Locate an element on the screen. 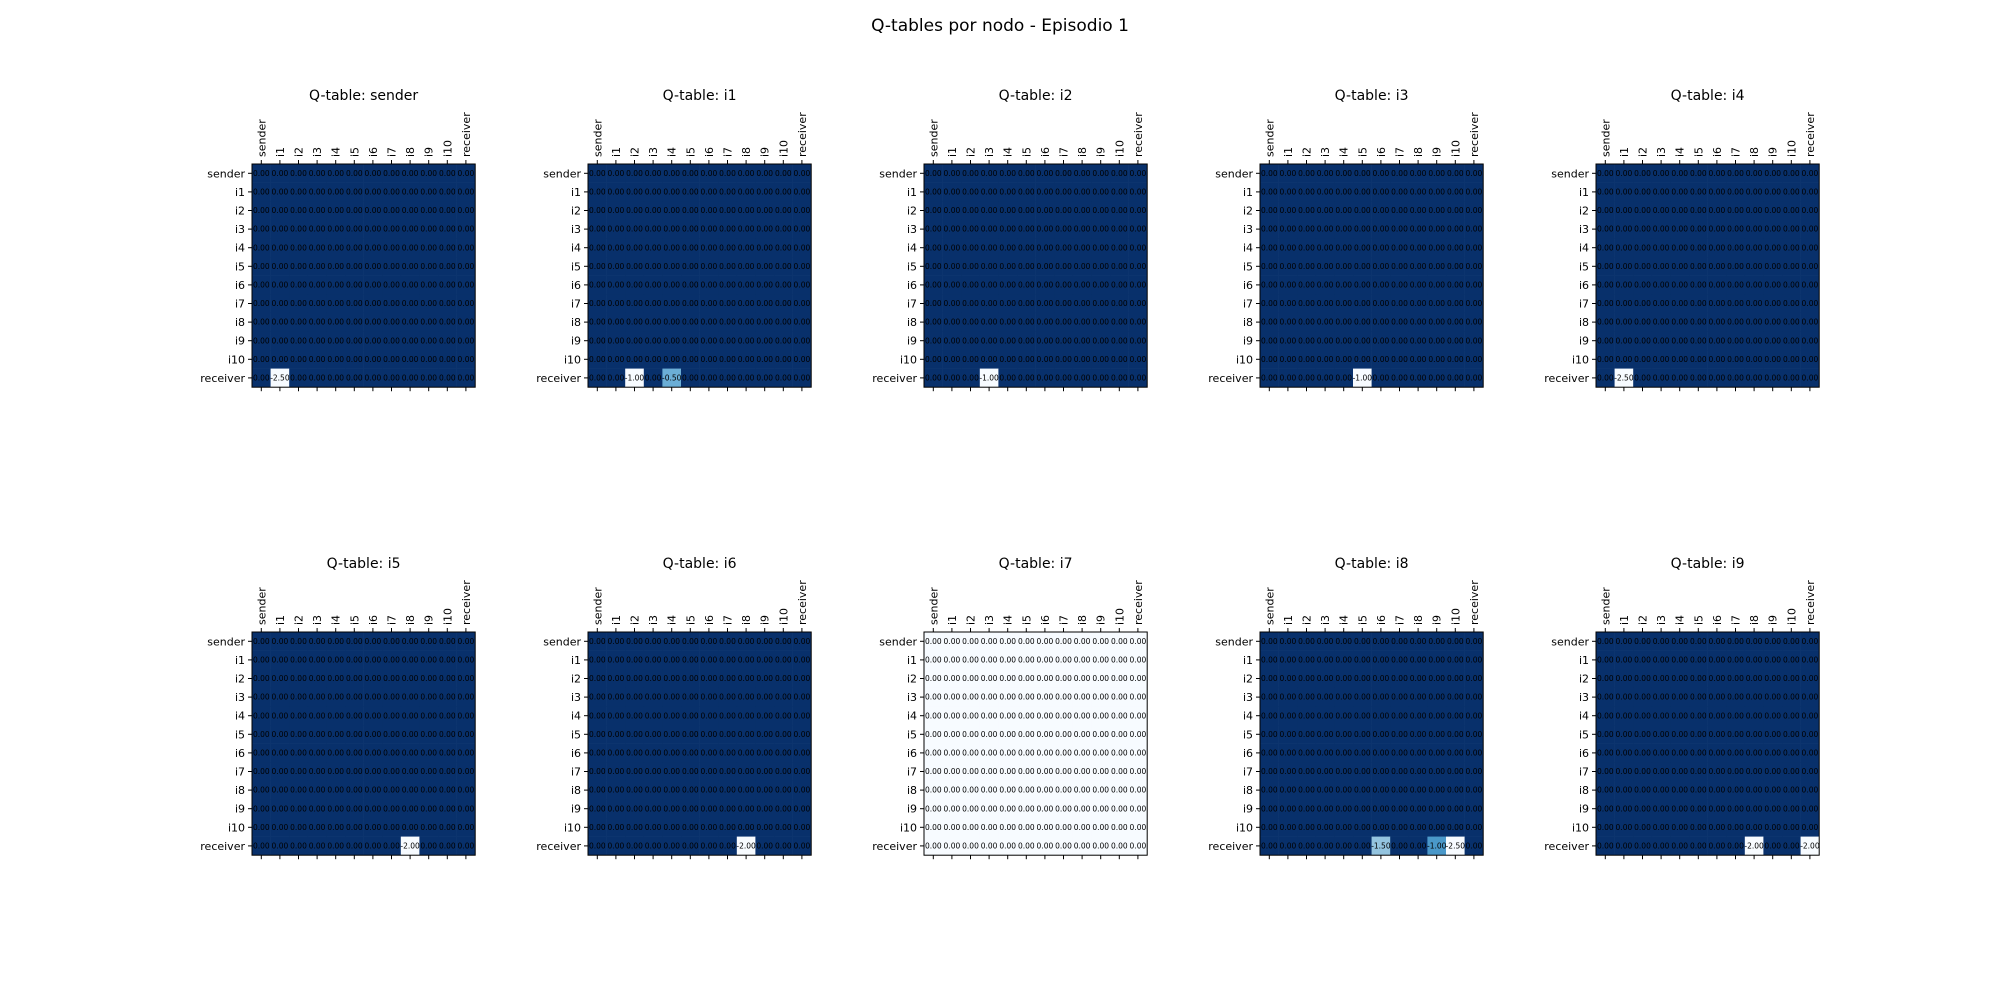 This screenshot has width=2000, height=1000. heatmap-title: Q-table: i3 is located at coordinates (1372, 96).